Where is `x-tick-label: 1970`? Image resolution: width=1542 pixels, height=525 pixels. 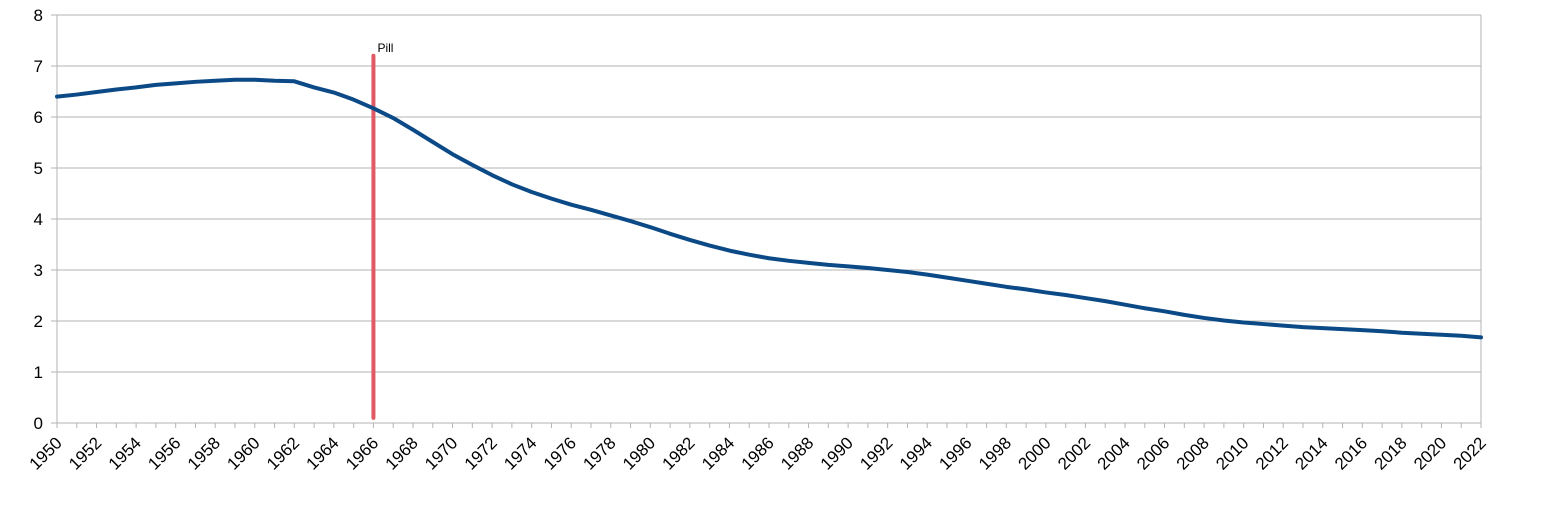
x-tick-label: 1970 is located at coordinates (441, 453).